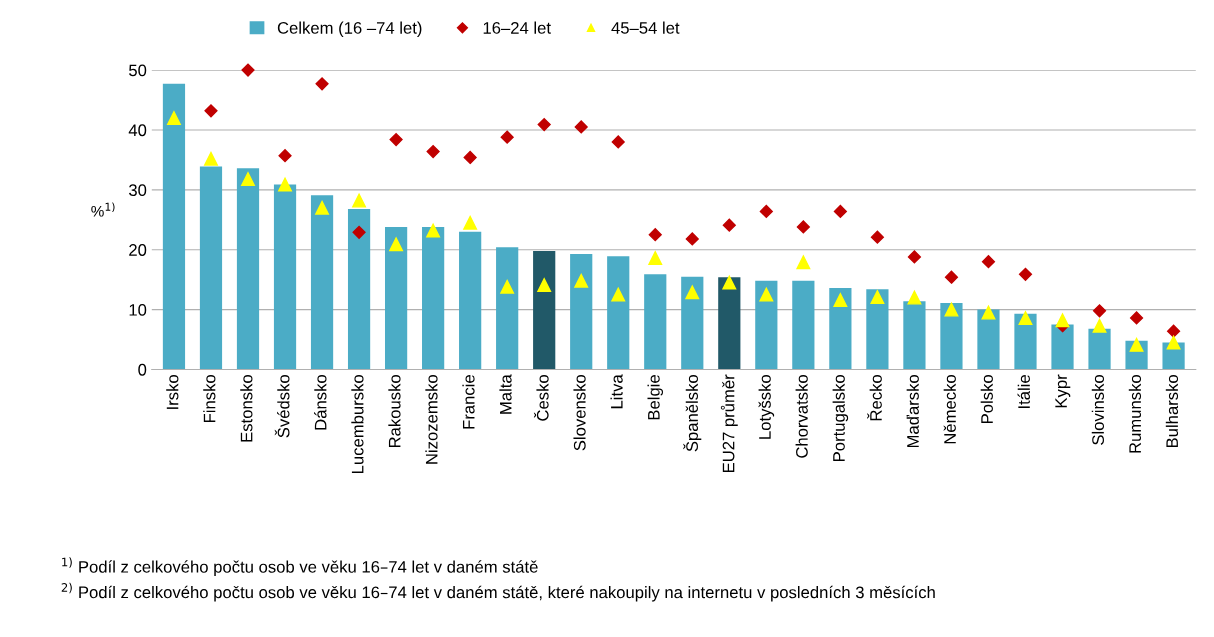 This screenshot has width=1214, height=637. I want to click on x-tick-label: Slovensko, so click(579, 413).